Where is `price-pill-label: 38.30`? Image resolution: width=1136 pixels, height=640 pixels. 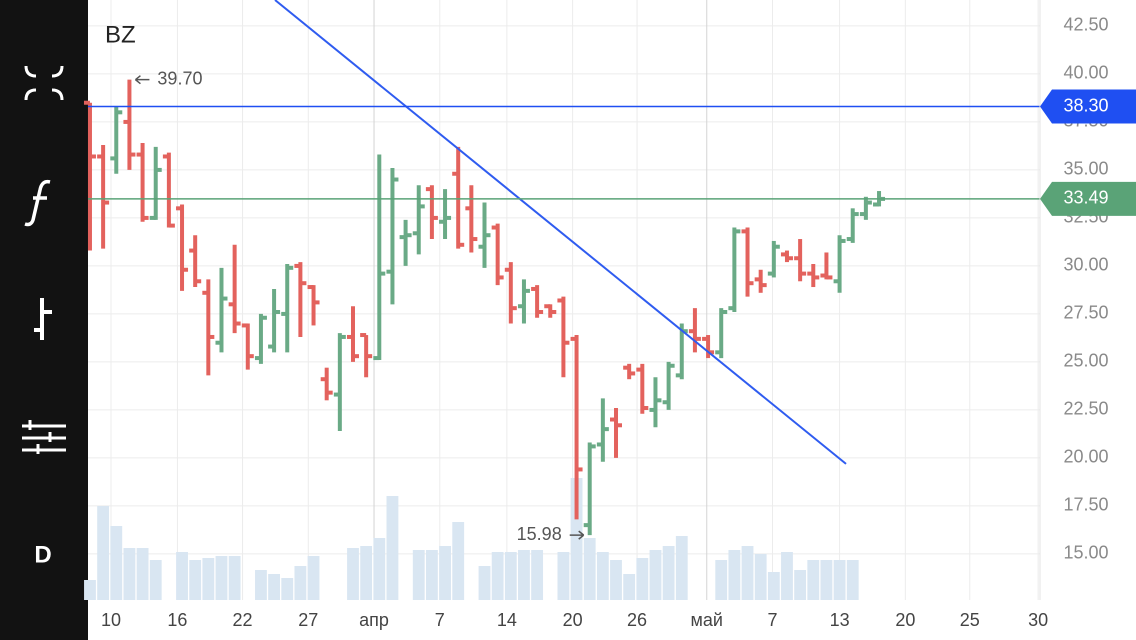 price-pill-label: 38.30 is located at coordinates (1085, 105).